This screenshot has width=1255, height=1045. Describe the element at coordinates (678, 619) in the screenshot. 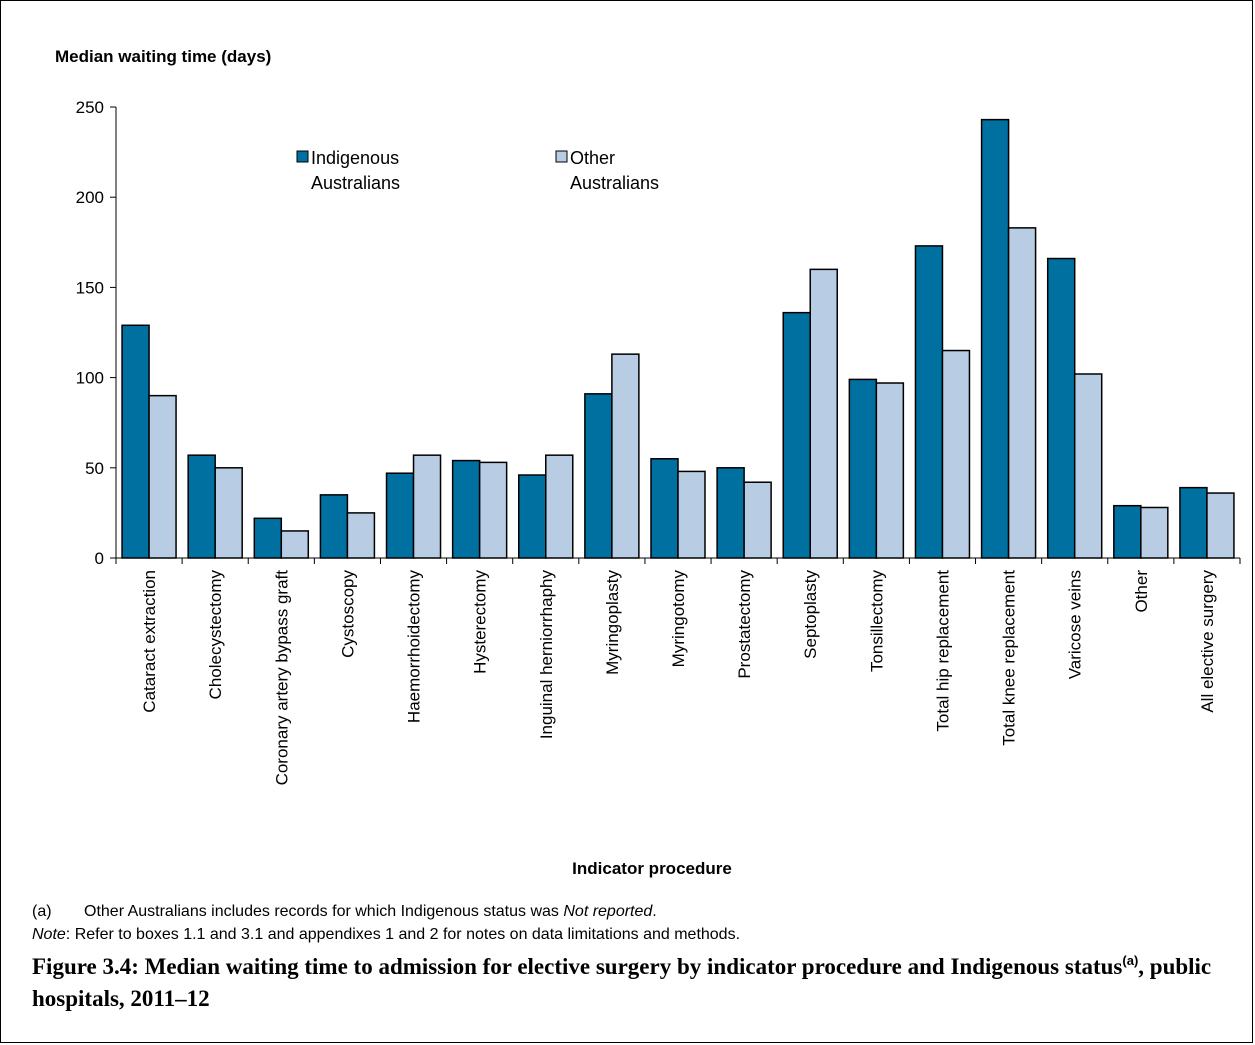

I see `x-tick-label: Myringotomy` at that location.